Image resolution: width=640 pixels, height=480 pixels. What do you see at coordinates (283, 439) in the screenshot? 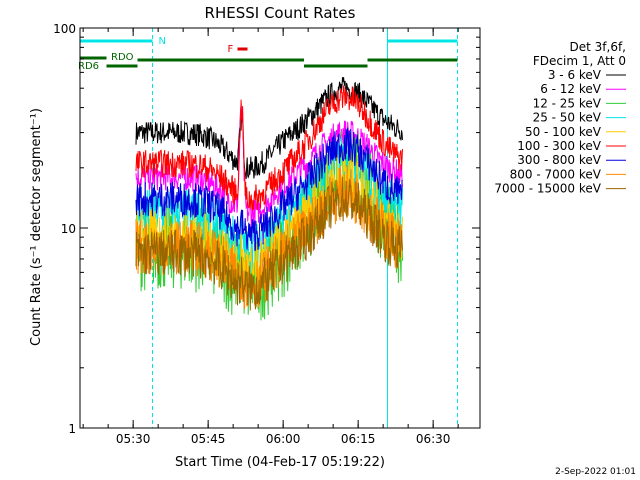
I see `x-tick-label: 06:00` at bounding box center [283, 439].